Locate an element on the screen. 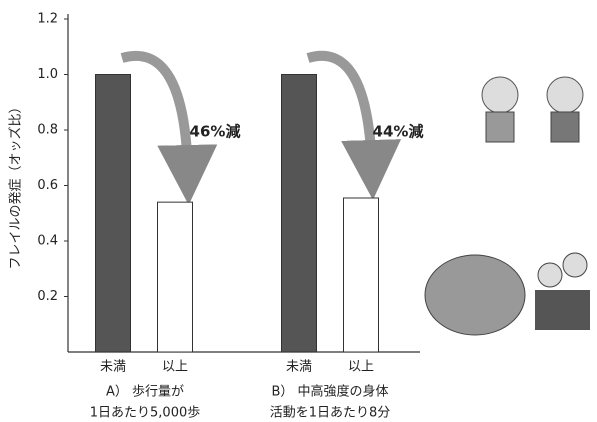 The image size is (597, 422). group-label: A） 歩行量が is located at coordinates (145, 392).